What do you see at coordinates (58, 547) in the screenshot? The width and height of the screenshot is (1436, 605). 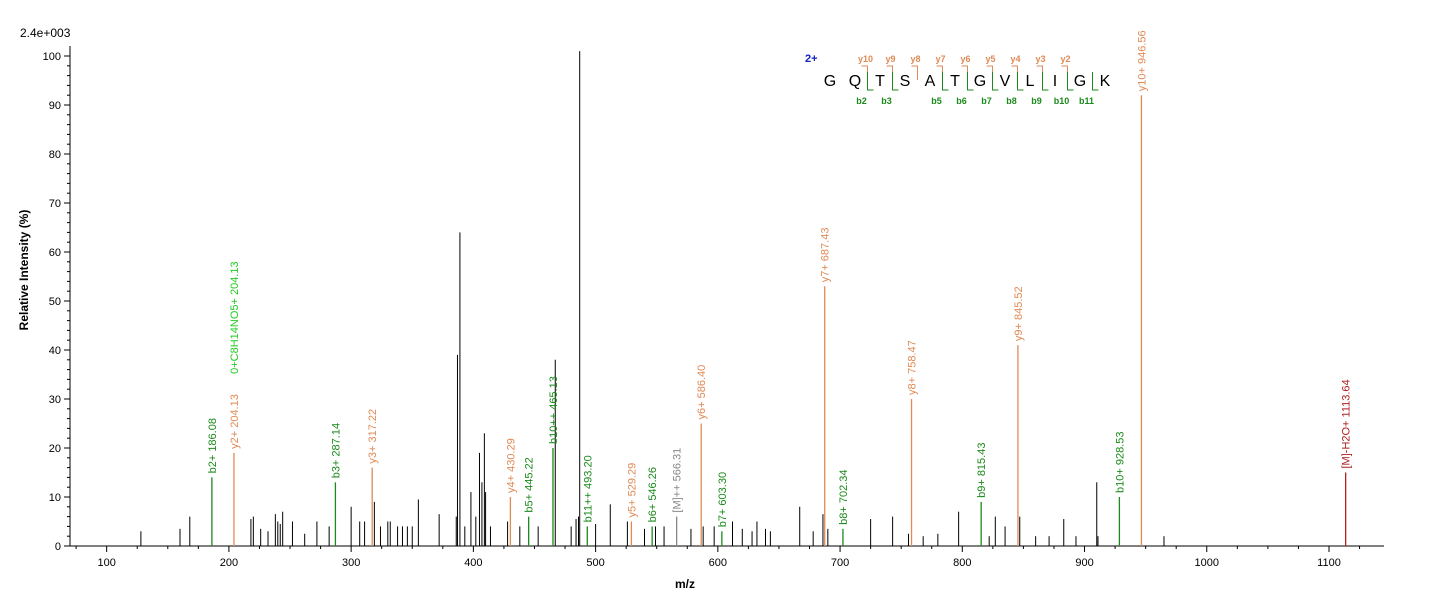 I see `y-tick-label: 0` at bounding box center [58, 547].